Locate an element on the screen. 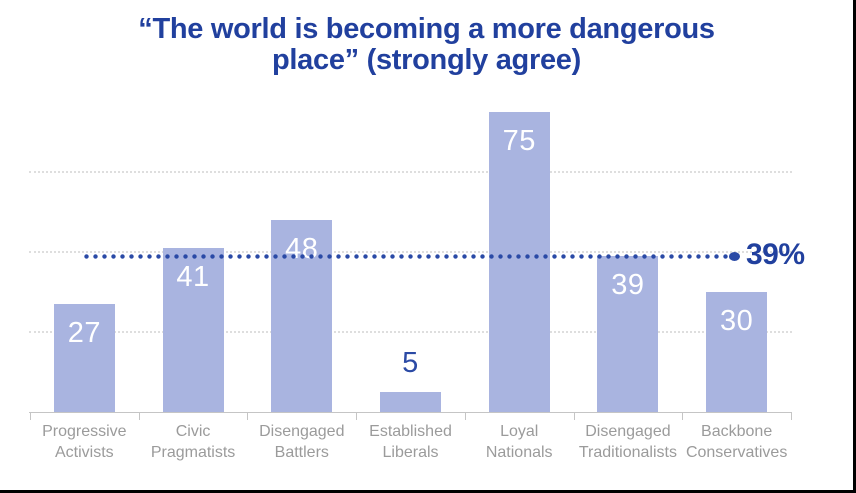 The image size is (856, 493). x-axis-label-established-liberals: Established Liberals is located at coordinates (410, 442).